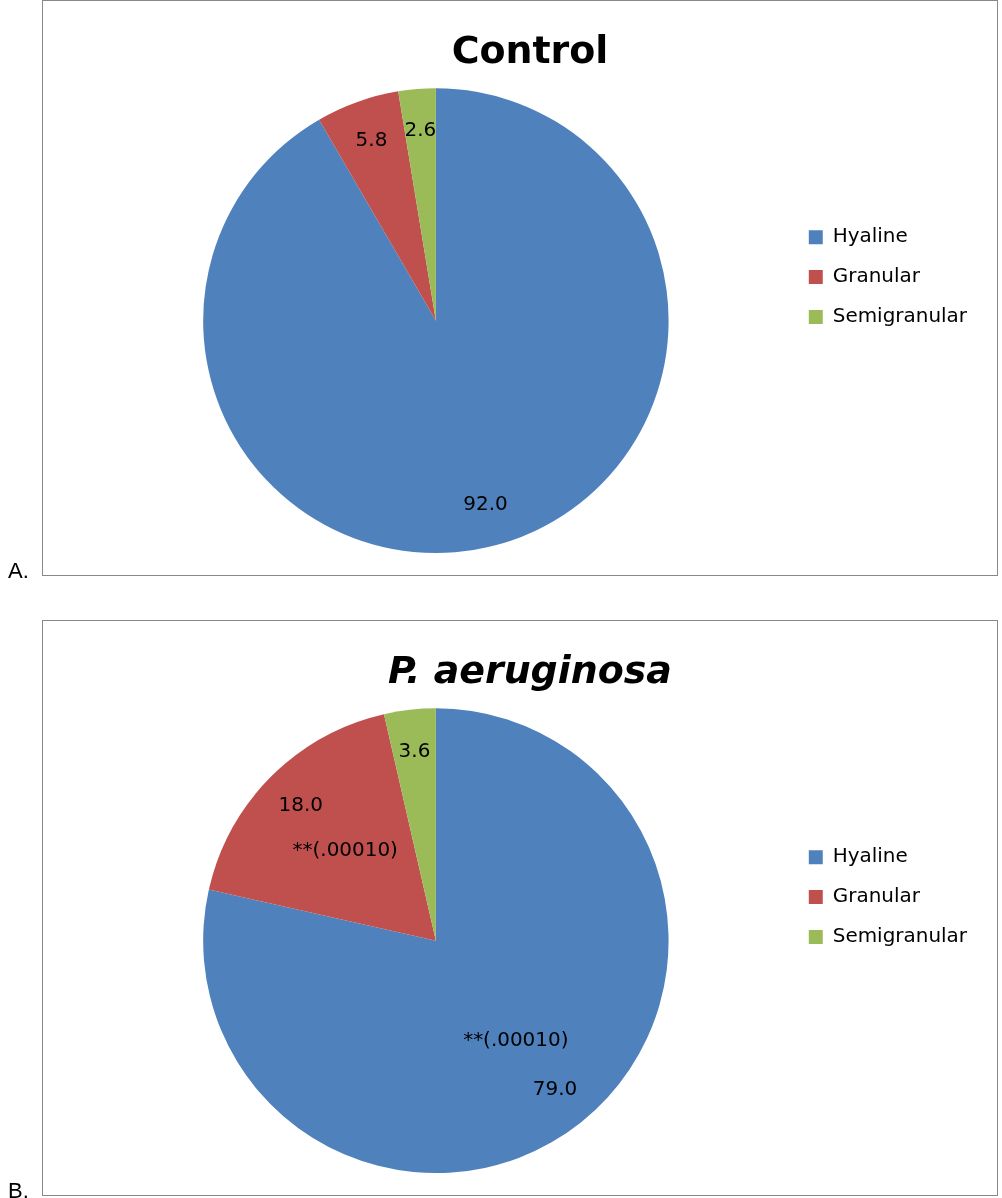 Image resolution: width=1002 pixels, height=1198 pixels. I want to click on data-label: 79.0, so click(555, 1087).